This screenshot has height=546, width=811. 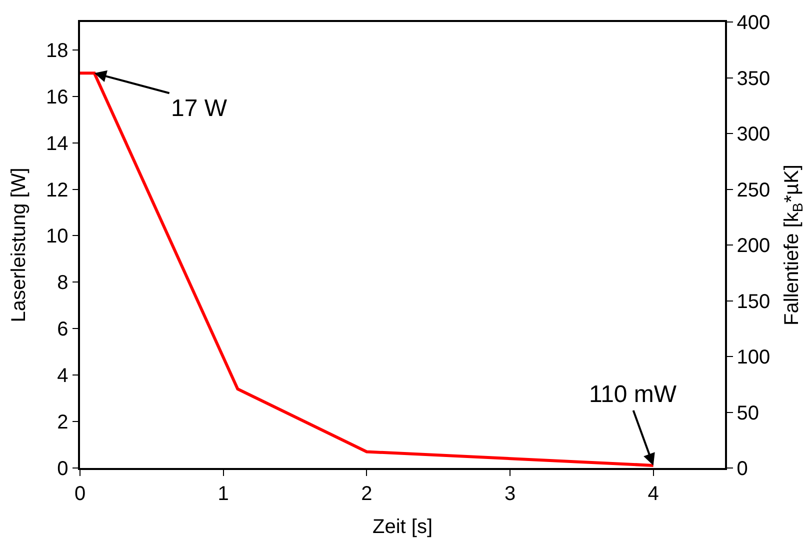 What do you see at coordinates (742, 469) in the screenshot?
I see `y2-tick-label: 0` at bounding box center [742, 469].